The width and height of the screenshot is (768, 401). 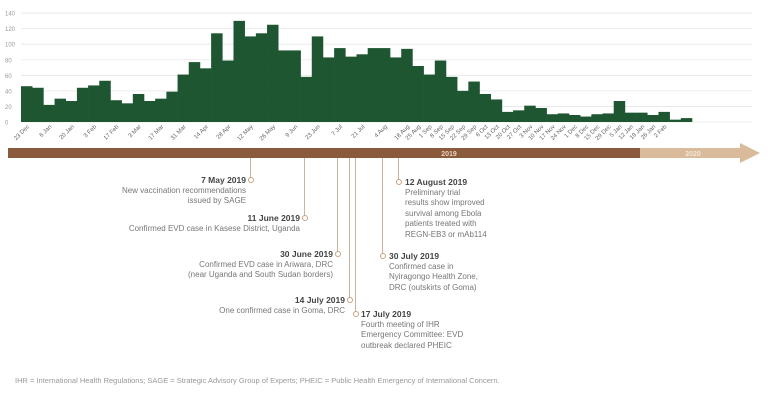 I want to click on x-tick-label: 17 Mar, so click(x=156, y=132).